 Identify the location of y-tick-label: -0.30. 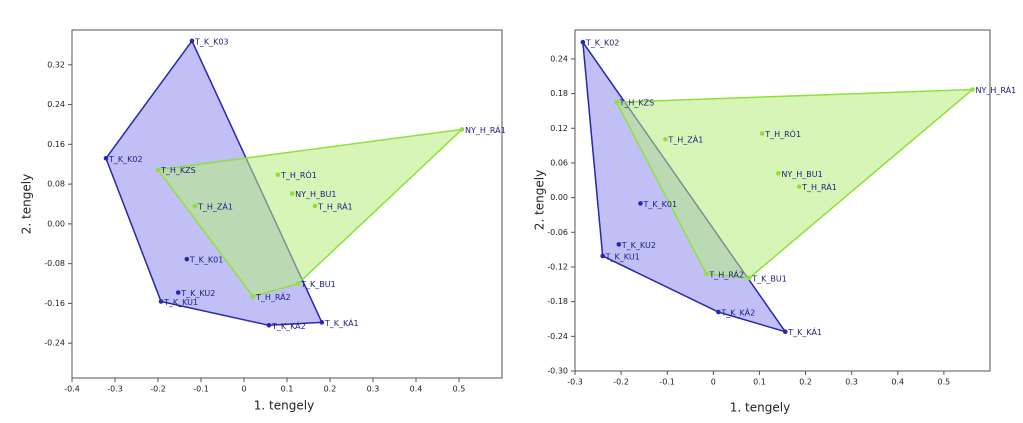
(557, 371).